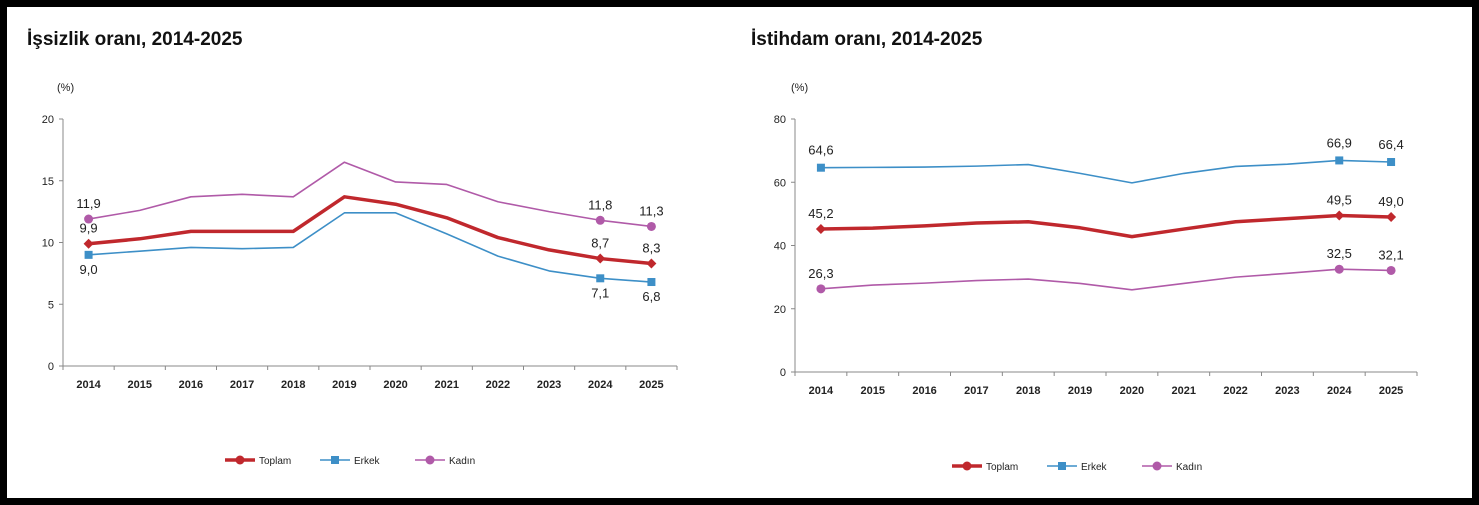 The image size is (1479, 505). Describe the element at coordinates (651, 296) in the screenshot. I see `data-label: 6,8` at that location.